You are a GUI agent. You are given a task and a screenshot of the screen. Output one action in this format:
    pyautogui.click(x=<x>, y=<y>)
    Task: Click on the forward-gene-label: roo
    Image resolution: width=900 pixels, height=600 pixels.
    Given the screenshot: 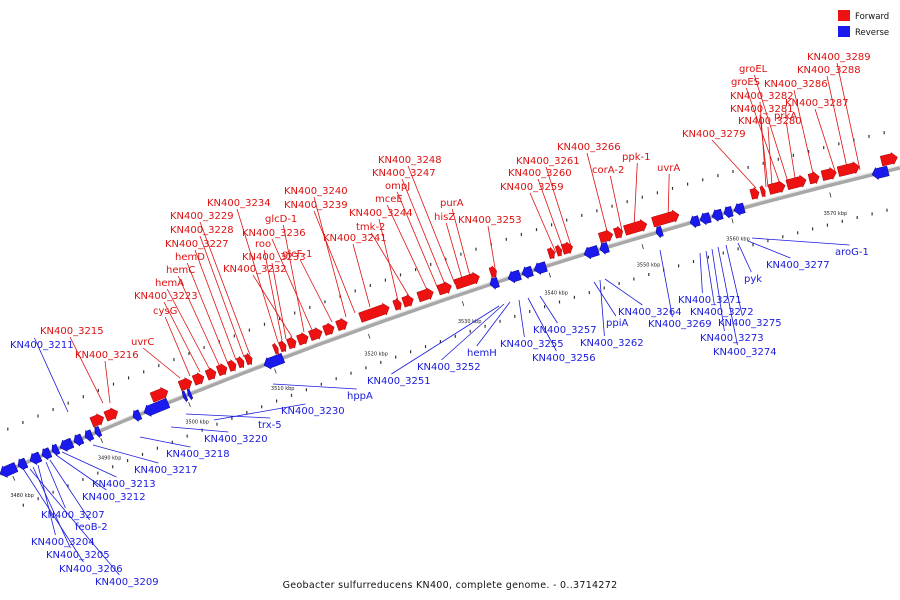 What is the action you would take?
    pyautogui.click(x=263, y=244)
    